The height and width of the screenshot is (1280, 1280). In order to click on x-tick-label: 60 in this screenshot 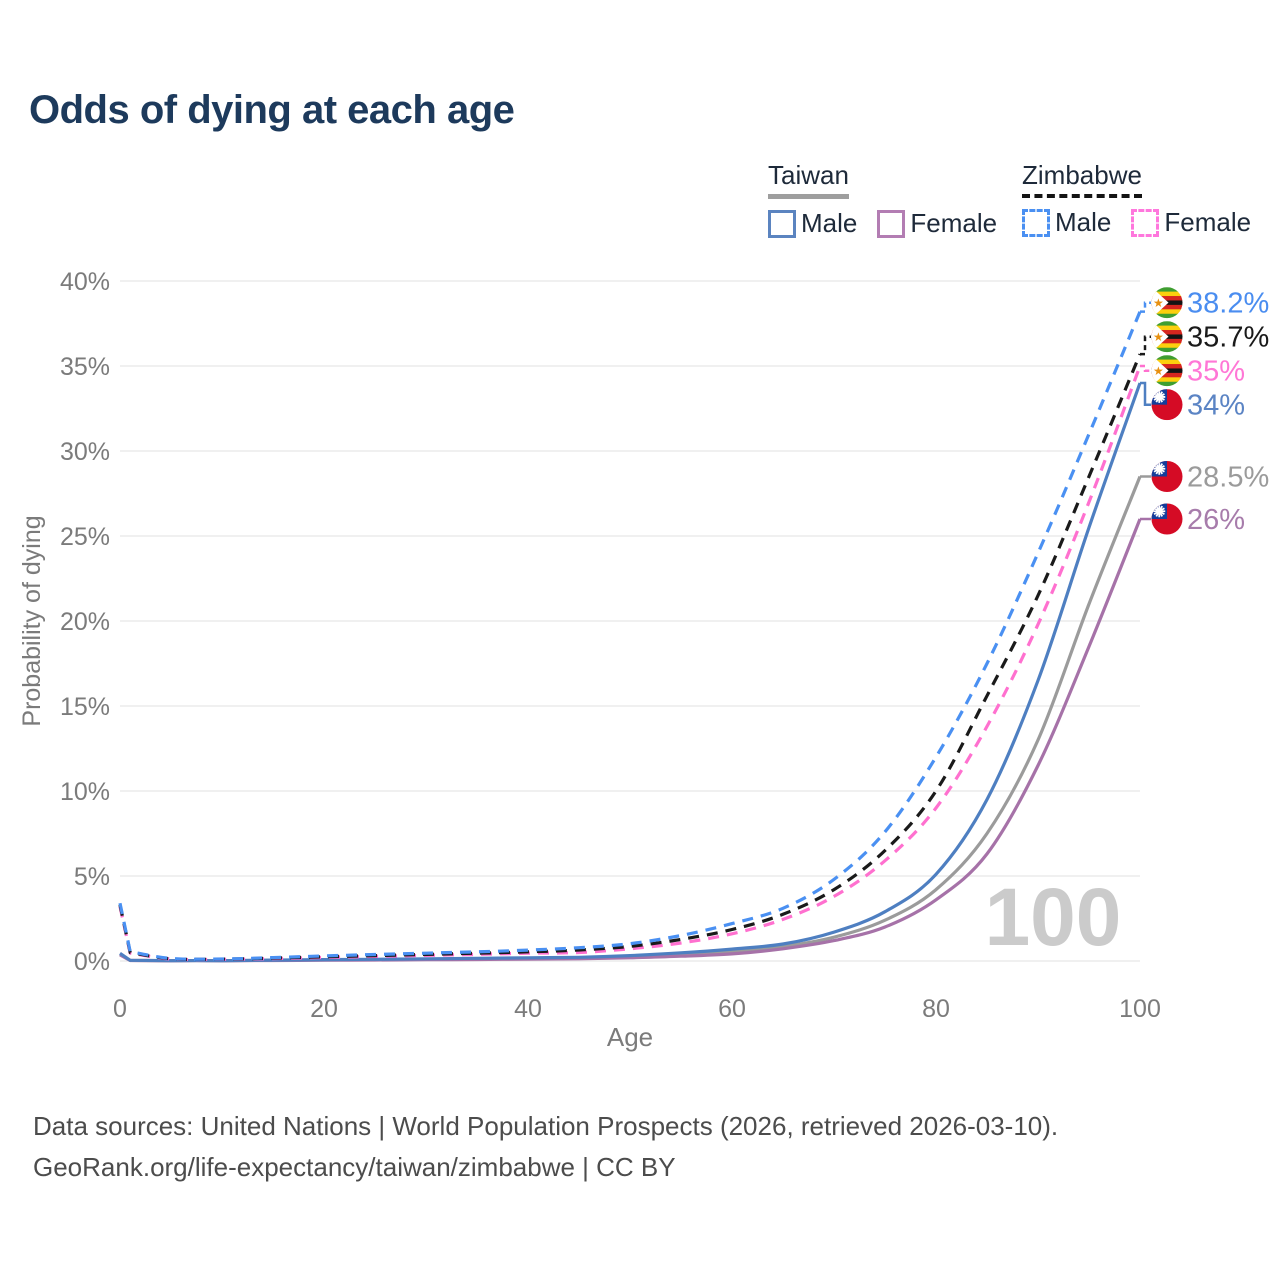, I will do `click(732, 1009)`.